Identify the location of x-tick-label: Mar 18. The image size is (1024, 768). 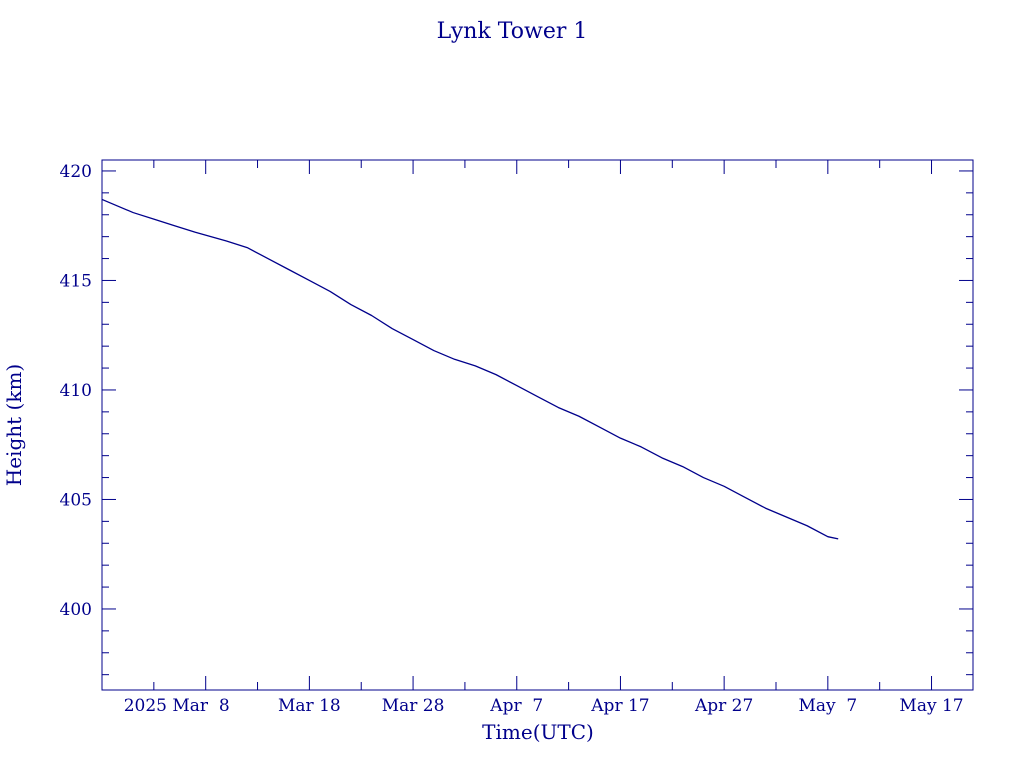
(309, 706).